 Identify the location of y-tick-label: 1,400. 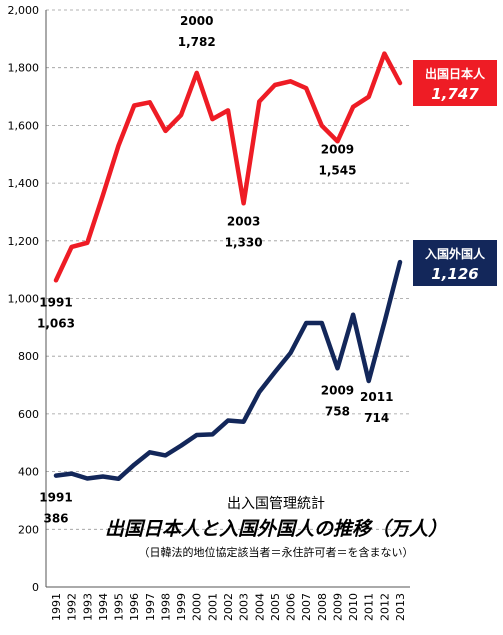
(24, 183).